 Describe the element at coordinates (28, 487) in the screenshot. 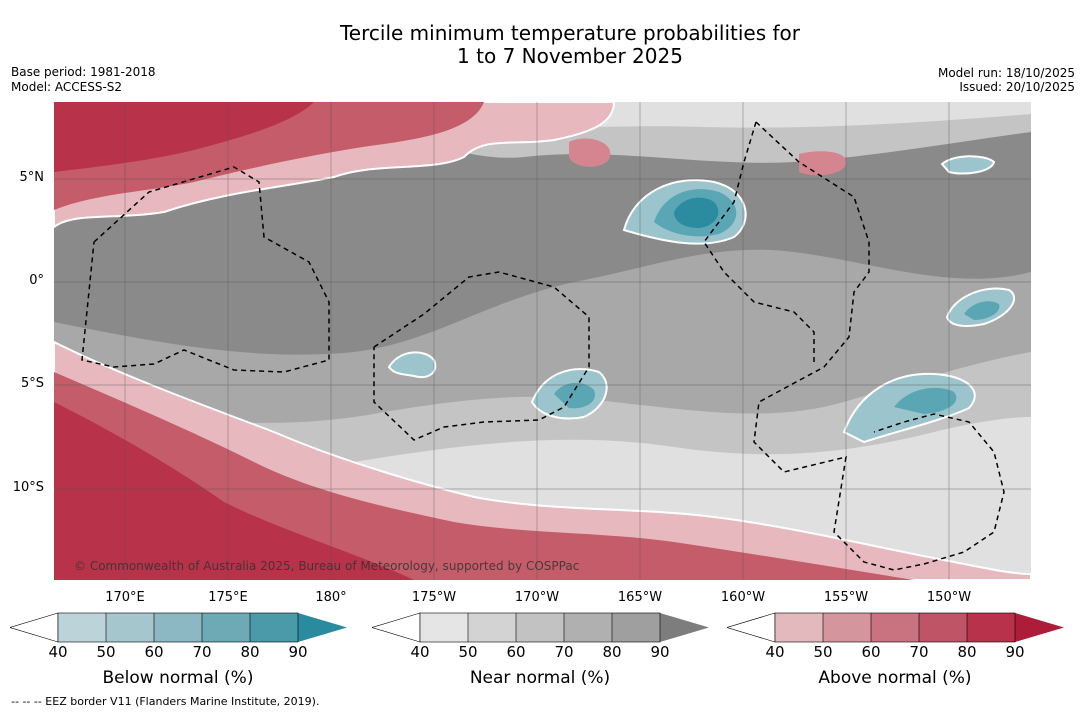

I see `lat-label: 10°S` at that location.